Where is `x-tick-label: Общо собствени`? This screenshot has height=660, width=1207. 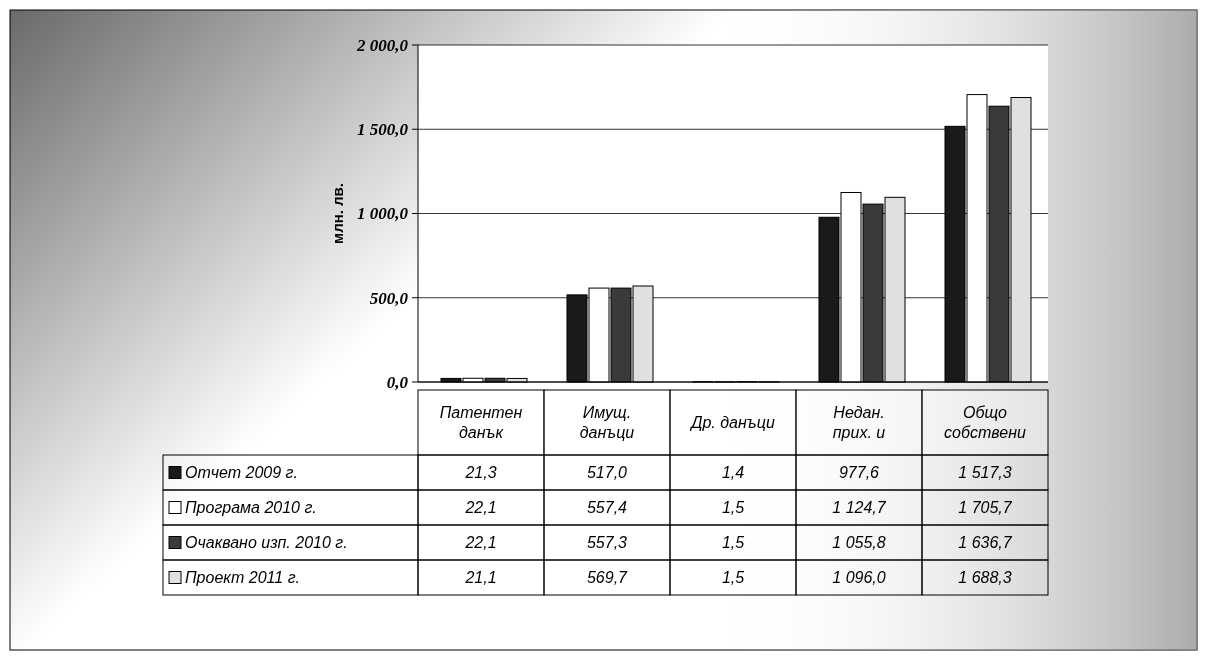 x-tick-label: Общо собствени is located at coordinates (985, 423).